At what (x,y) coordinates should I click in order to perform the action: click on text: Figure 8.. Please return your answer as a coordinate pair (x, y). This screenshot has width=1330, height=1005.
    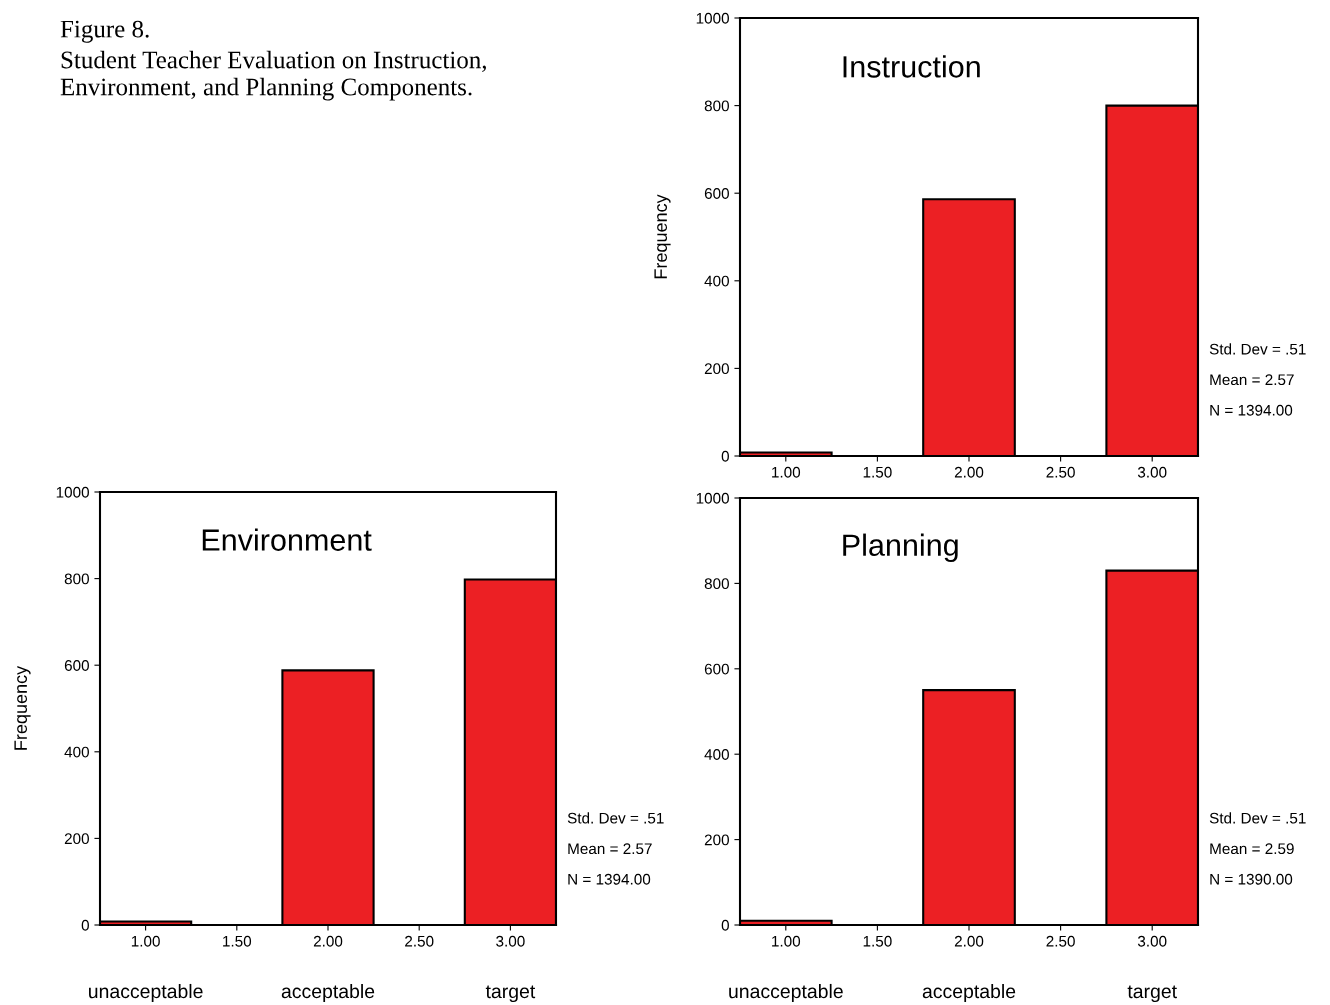
    Looking at the image, I should click on (104, 31).